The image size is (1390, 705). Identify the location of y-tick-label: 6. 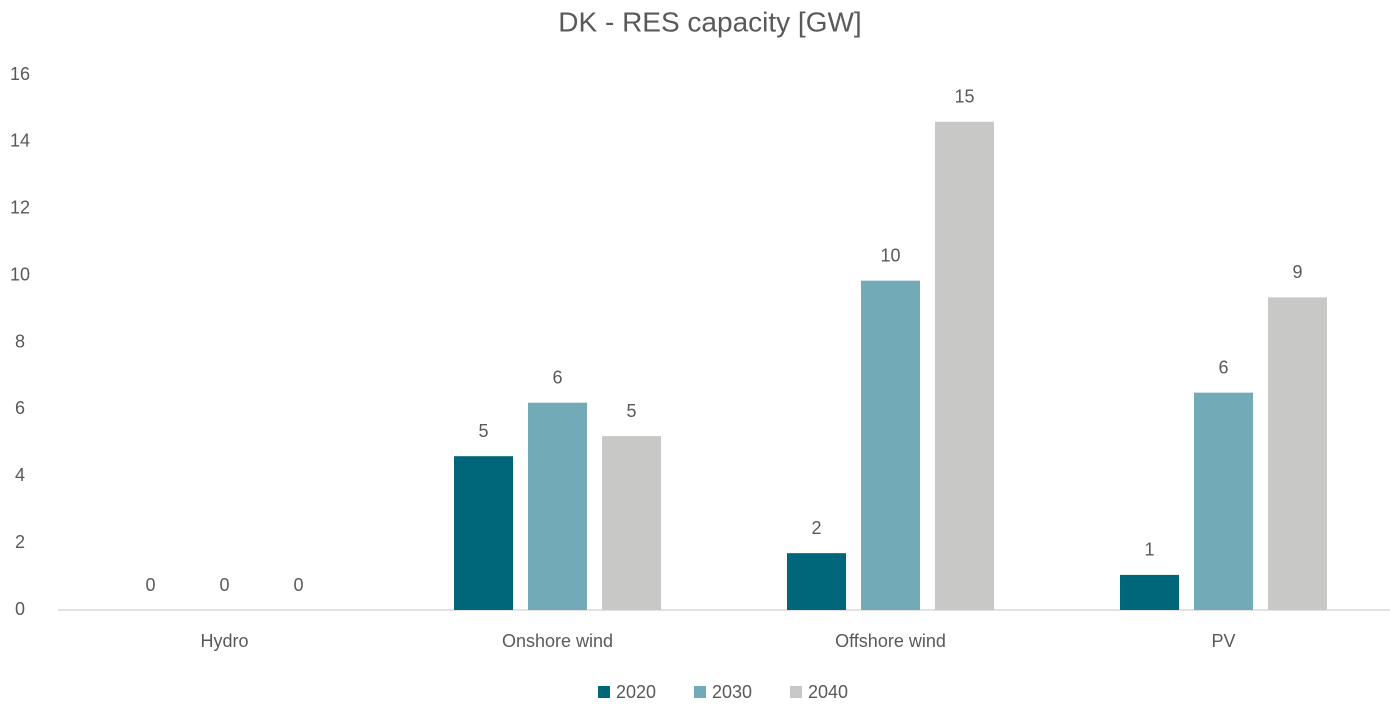
(20, 408).